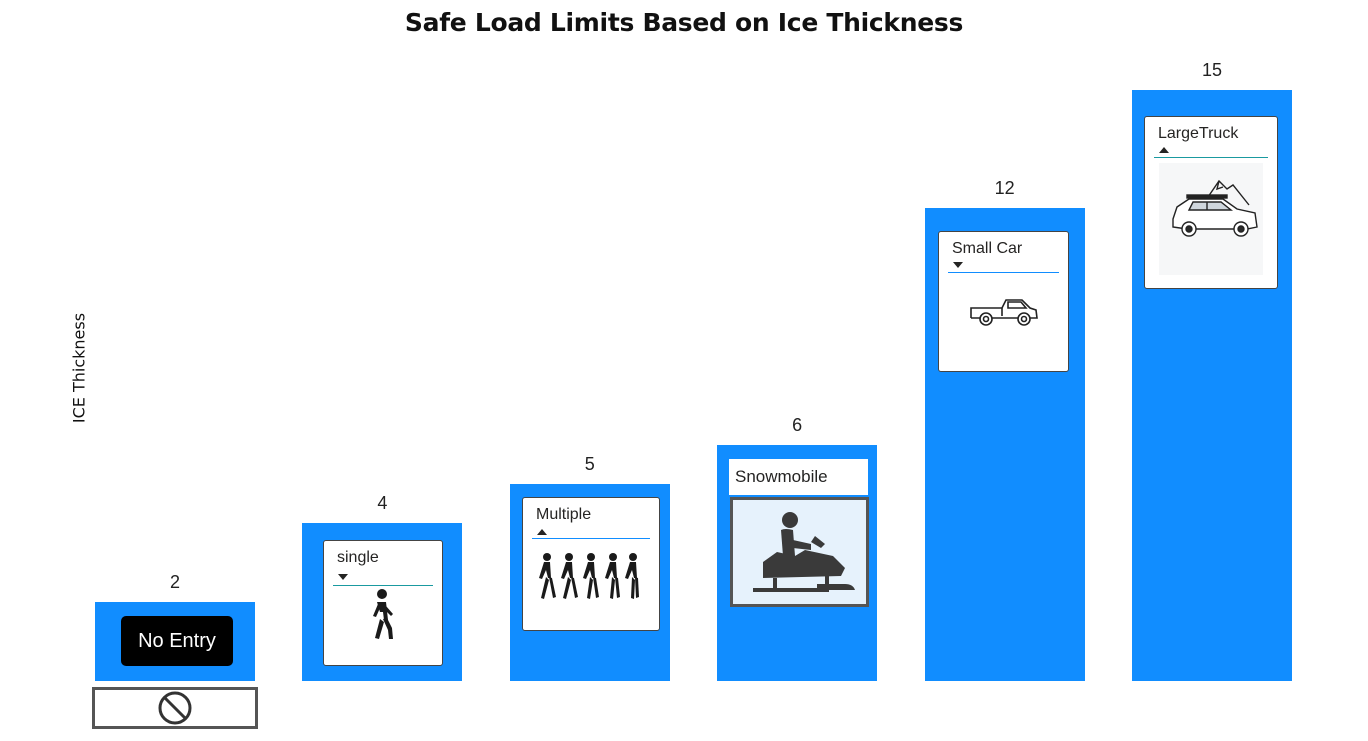 This screenshot has height=741, width=1368. What do you see at coordinates (174, 582) in the screenshot?
I see `data-label: 2` at bounding box center [174, 582].